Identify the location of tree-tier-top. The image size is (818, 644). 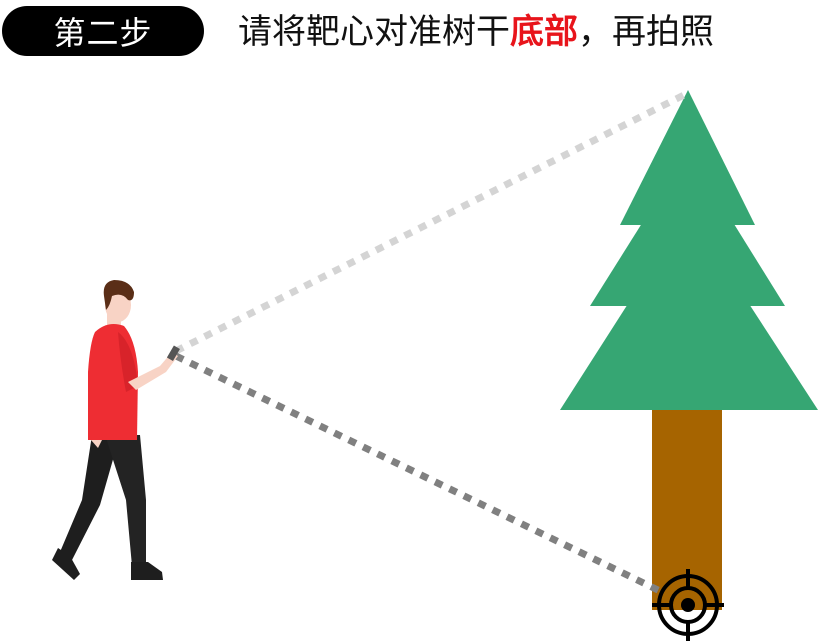
(687, 157).